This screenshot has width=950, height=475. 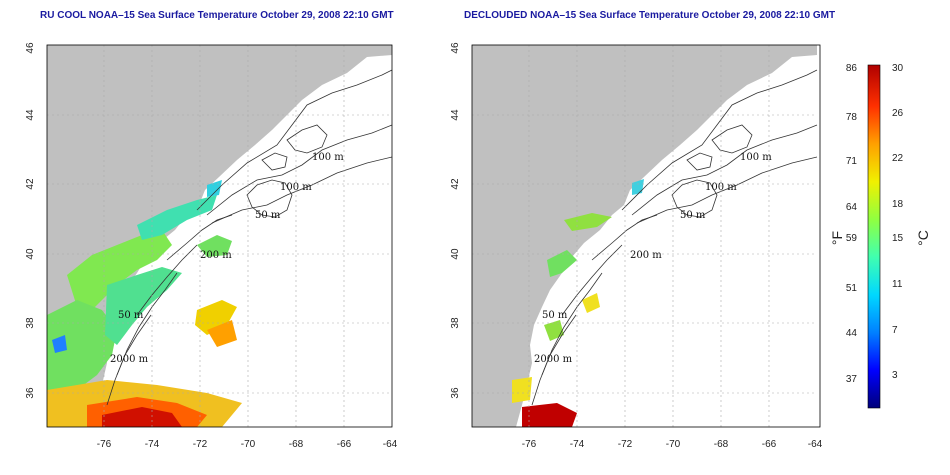 I want to click on right-x-tick: -74, so click(x=577, y=444).